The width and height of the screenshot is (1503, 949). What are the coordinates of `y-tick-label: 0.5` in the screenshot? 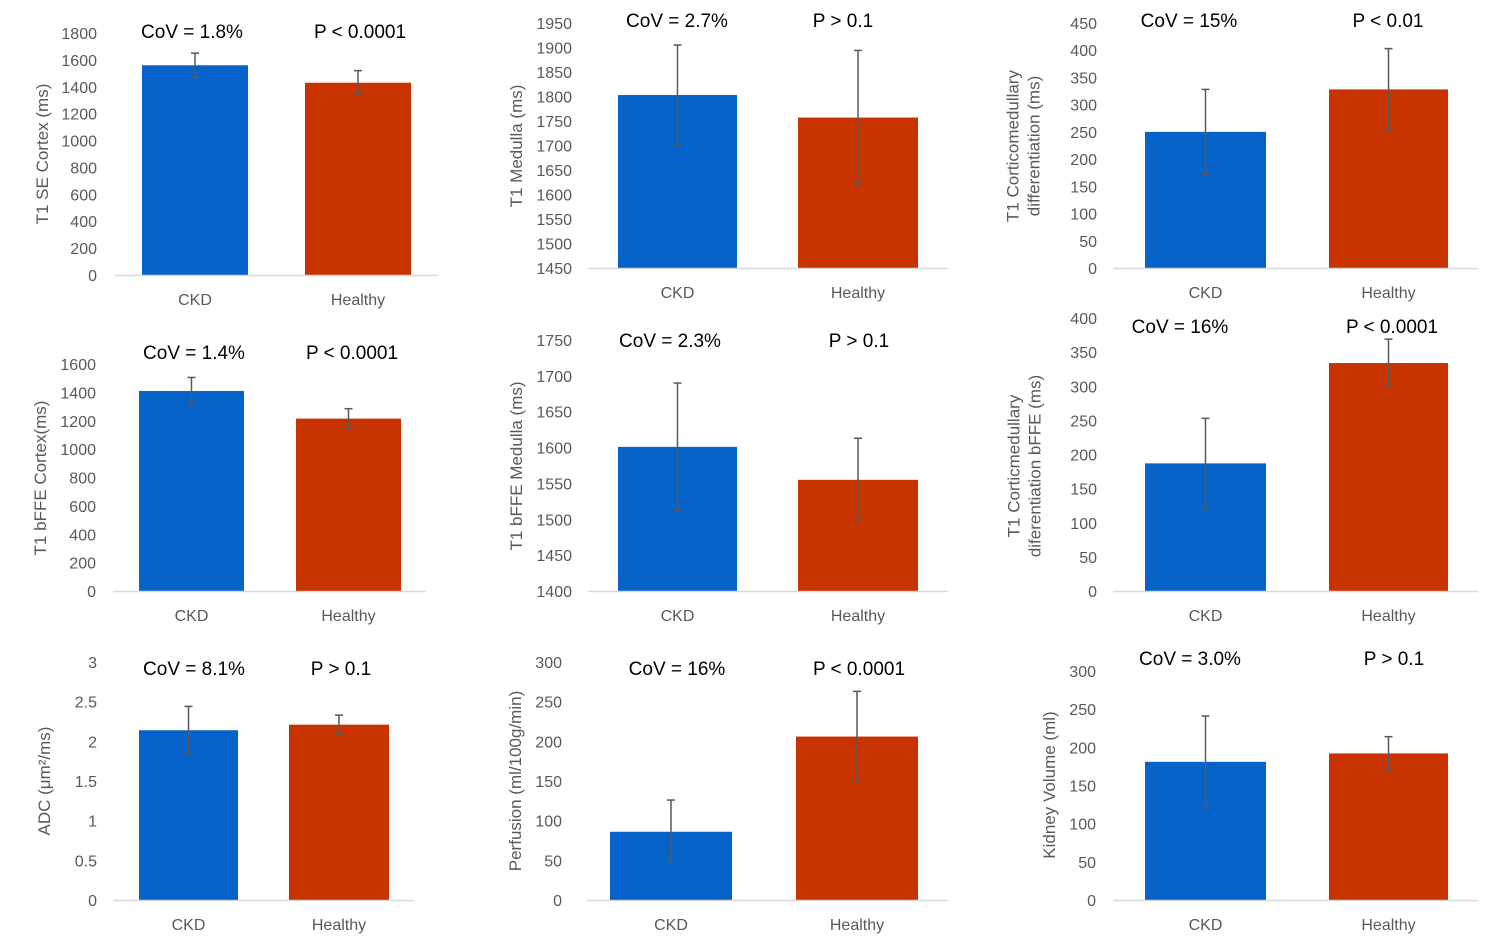 It's located at (86, 861).